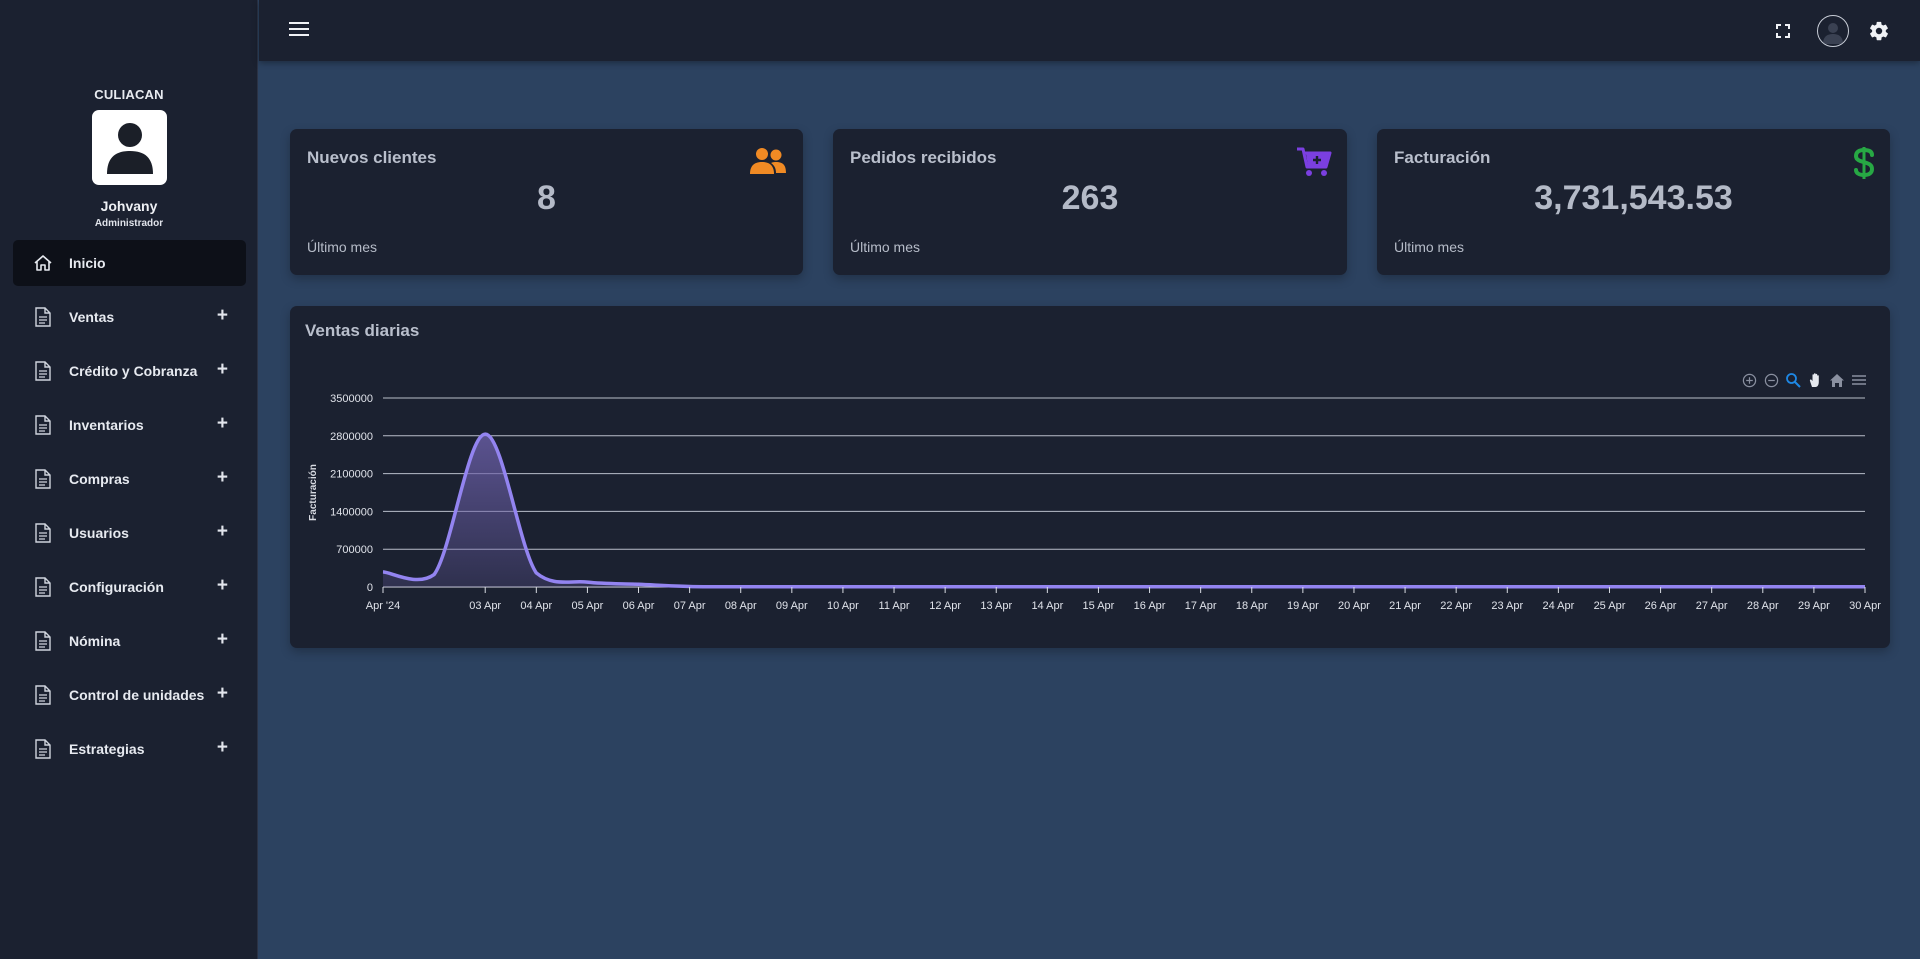 The image size is (1920, 959). Describe the element at coordinates (129, 533) in the screenshot. I see `sidebar-item-usuarios: Usuarios +` at that location.